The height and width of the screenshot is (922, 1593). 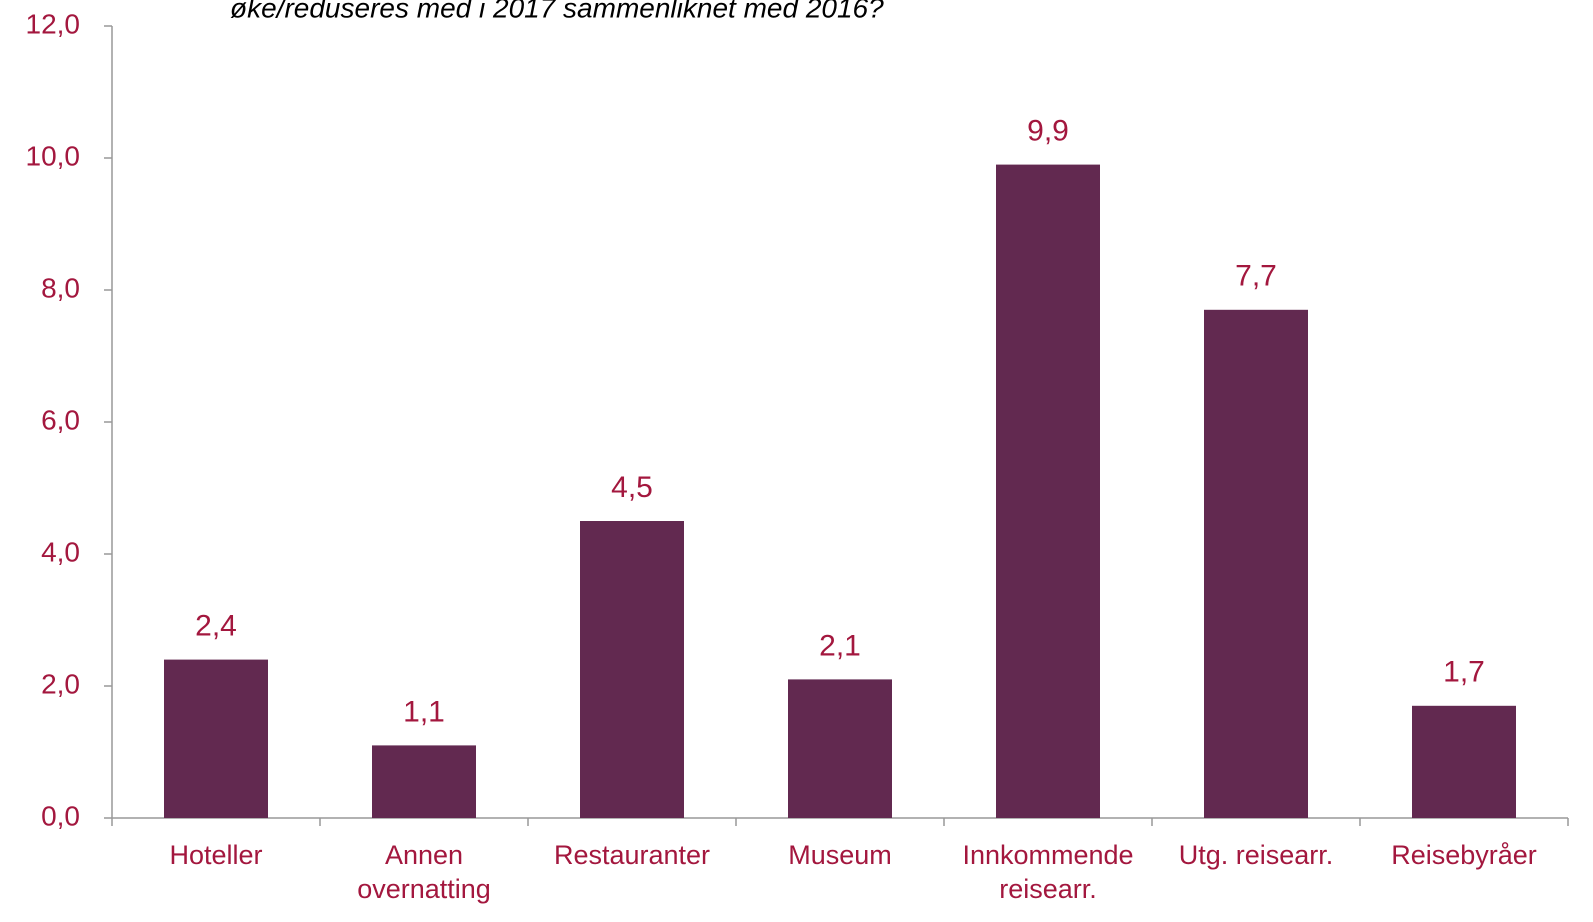 I want to click on data-label: 2,4, so click(x=216, y=626).